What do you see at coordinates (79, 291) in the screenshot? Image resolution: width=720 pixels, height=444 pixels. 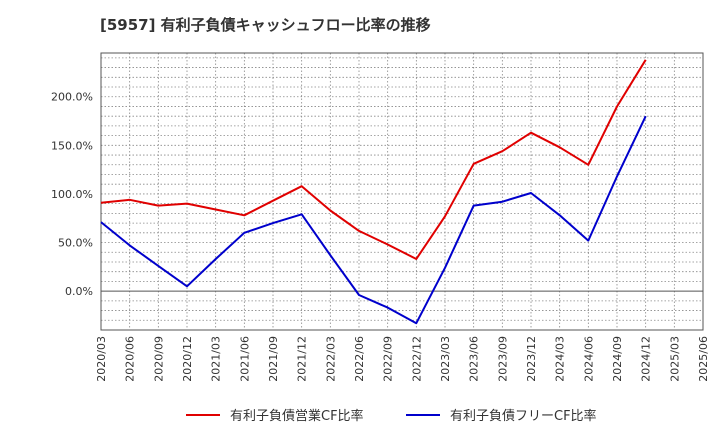 I see `y-tick-label: 0.0%` at bounding box center [79, 291].